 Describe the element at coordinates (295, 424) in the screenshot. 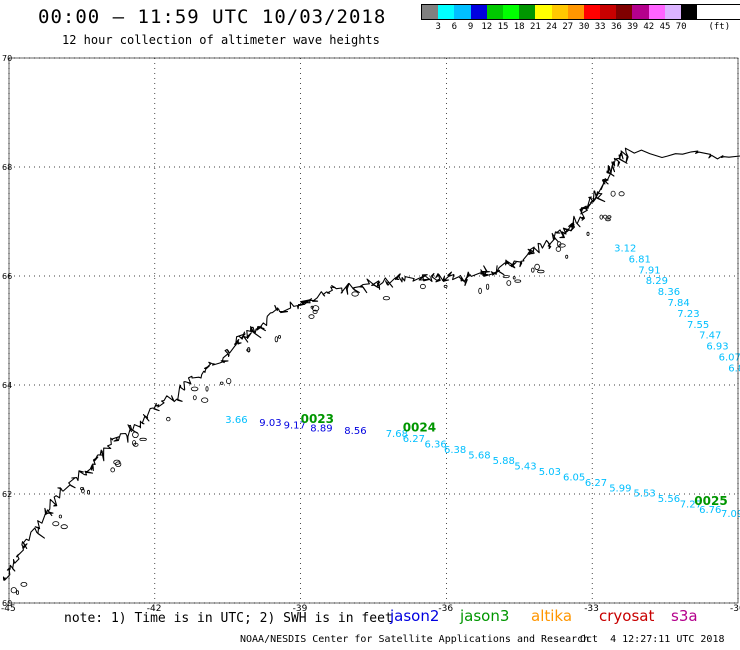

I see `altimeter-pass: 3.66 9.03 9.17 8.89 8.56 0023` at that location.